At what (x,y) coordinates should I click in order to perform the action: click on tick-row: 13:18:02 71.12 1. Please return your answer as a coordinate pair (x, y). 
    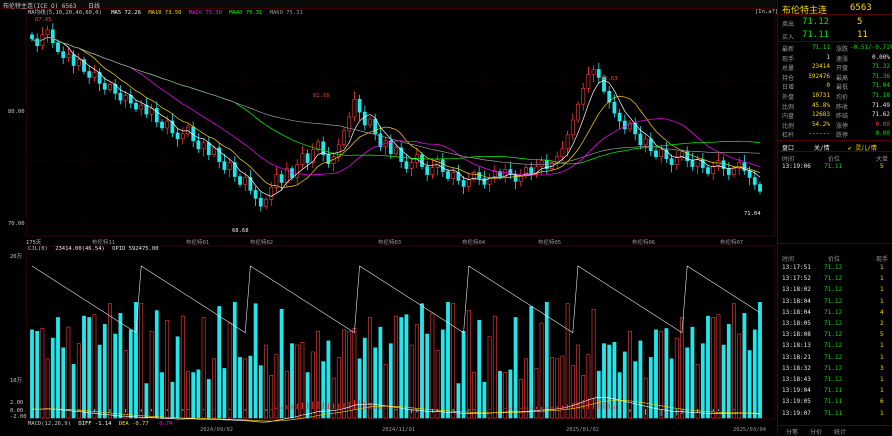
    Looking at the image, I should click on (835, 289).